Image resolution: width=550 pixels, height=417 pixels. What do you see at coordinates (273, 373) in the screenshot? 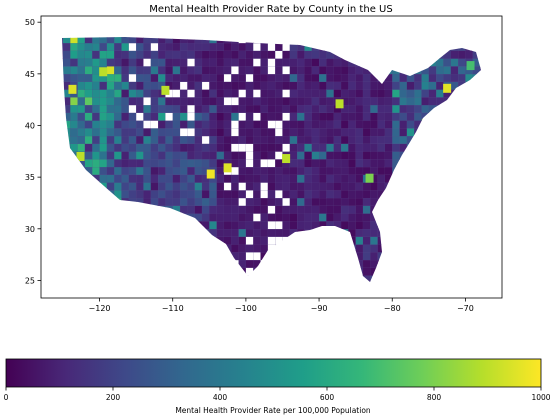
I see `colorbar` at bounding box center [273, 373].